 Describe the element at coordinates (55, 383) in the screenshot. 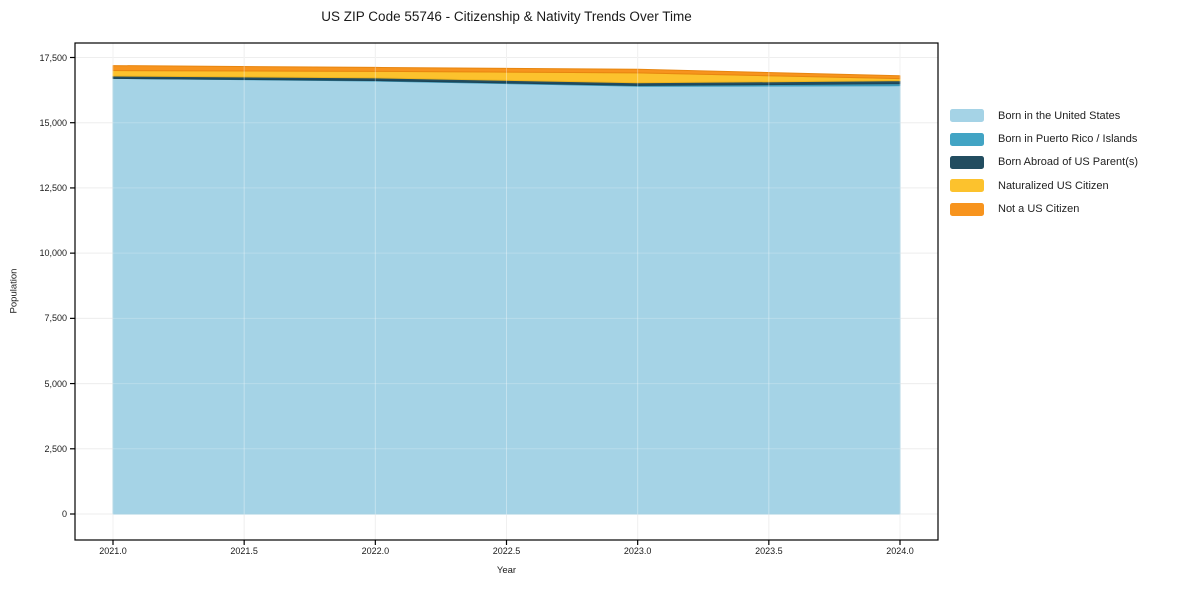

I see `y-tick-label: 5,000` at that location.